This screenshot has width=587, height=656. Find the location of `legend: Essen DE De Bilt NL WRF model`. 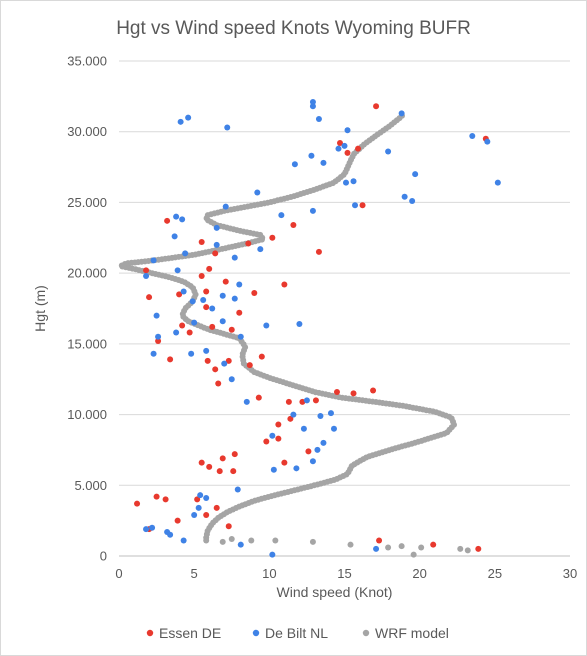

legend: Essen DE De Bilt NL WRF model is located at coordinates (297, 633).